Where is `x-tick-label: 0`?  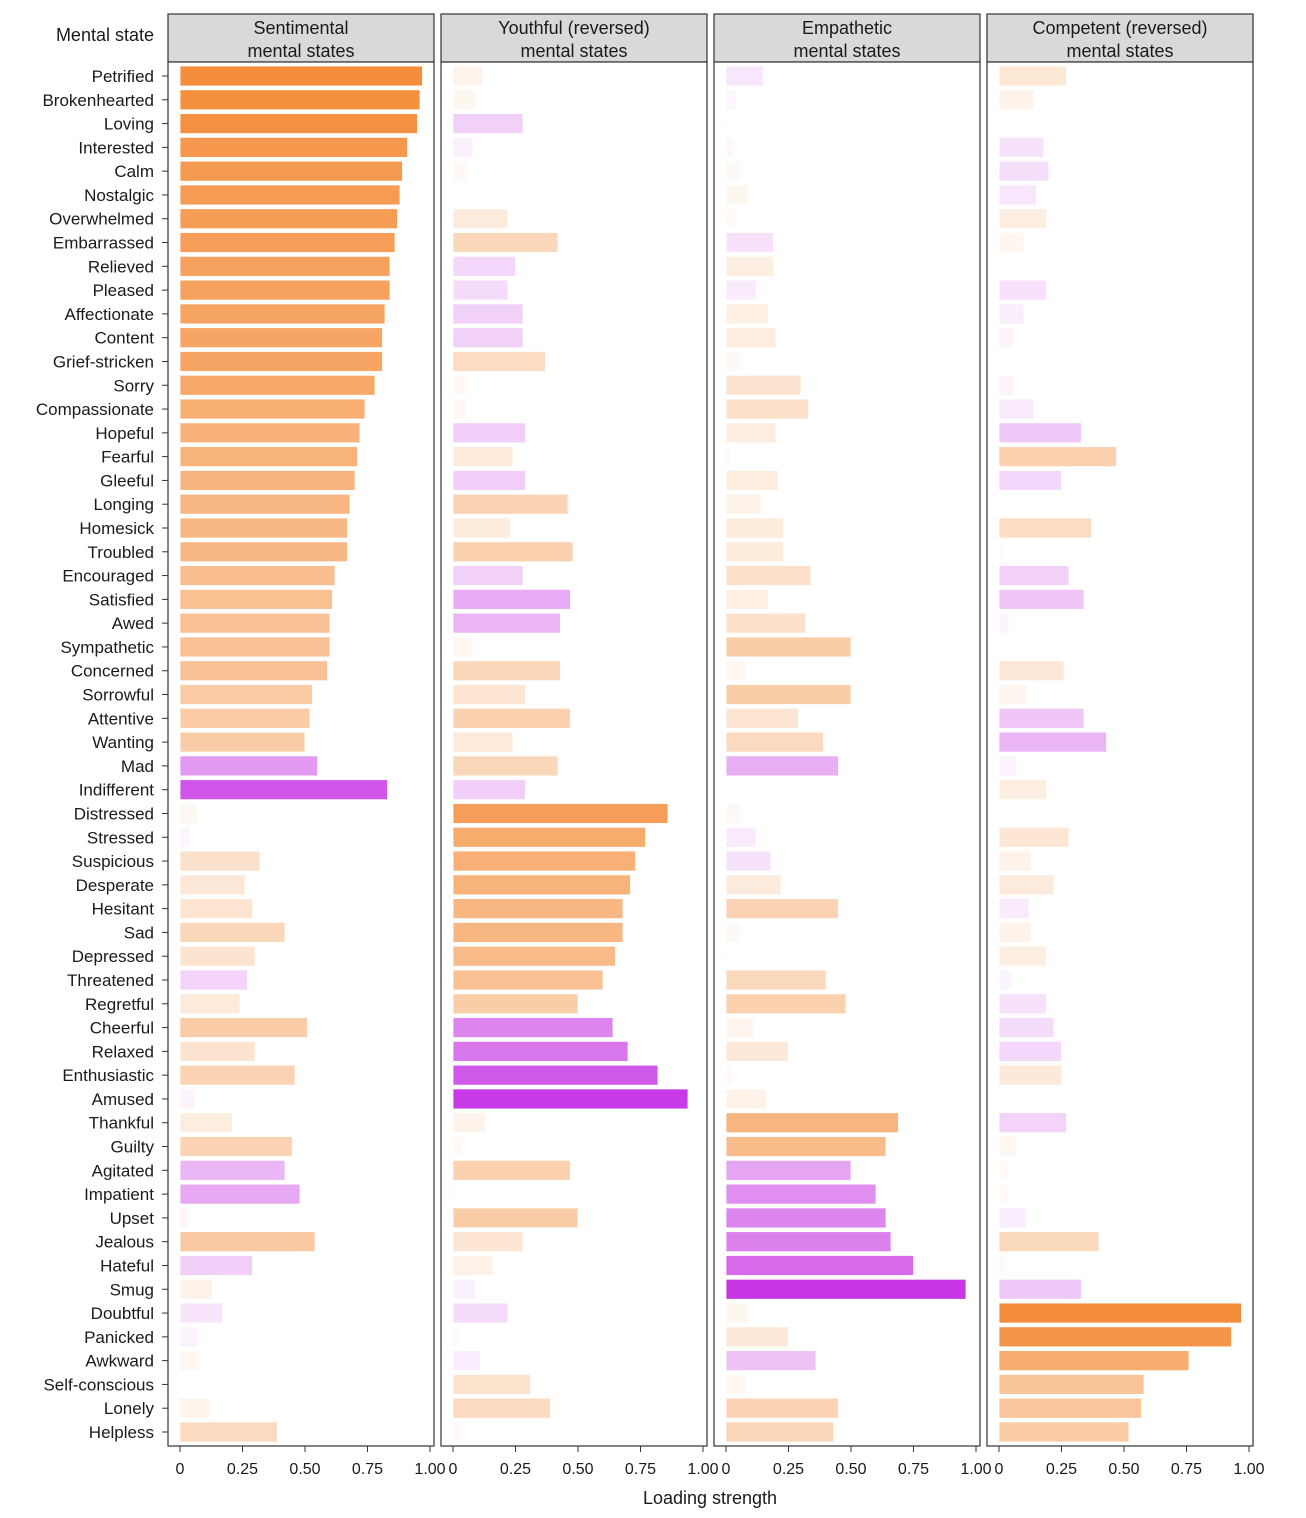 x-tick-label: 0 is located at coordinates (180, 1469).